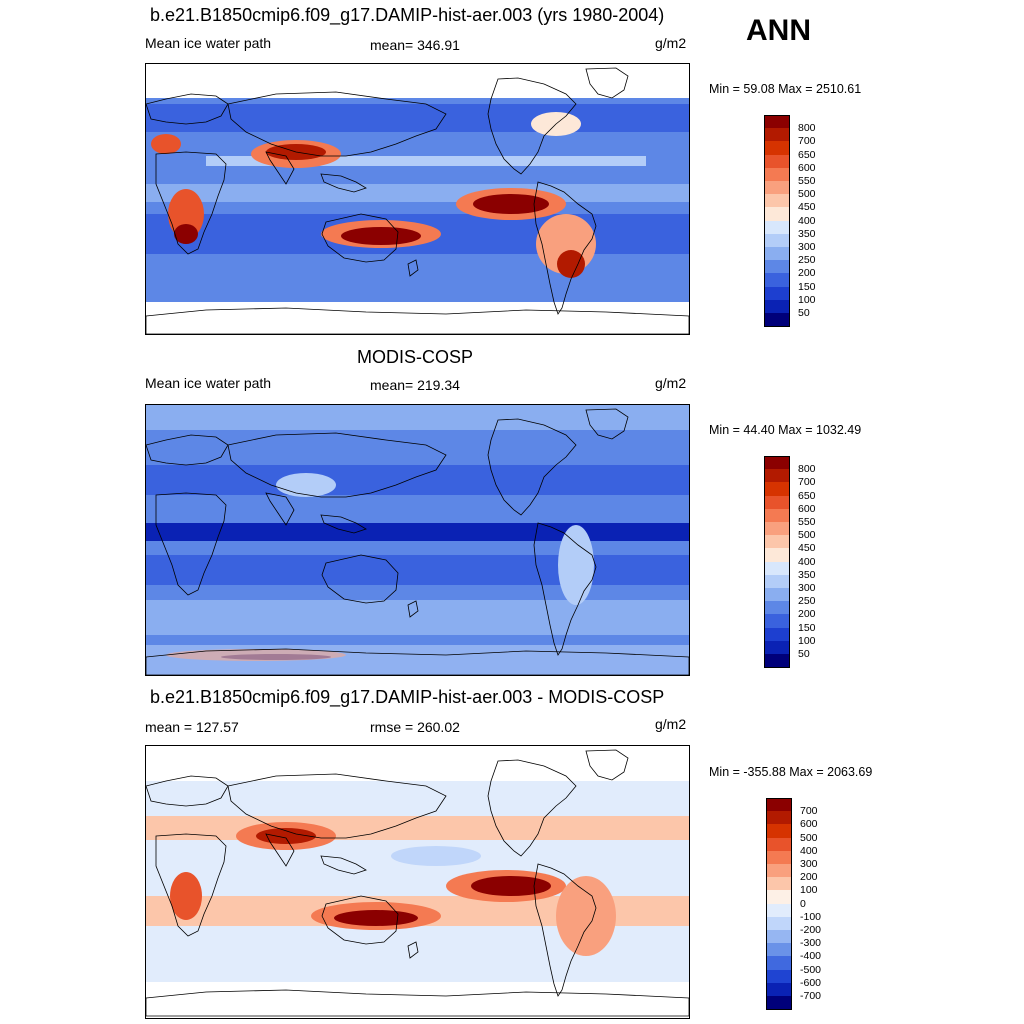  What do you see at coordinates (811, 943) in the screenshot?
I see `colorbar-tick-label: -300` at bounding box center [811, 943].